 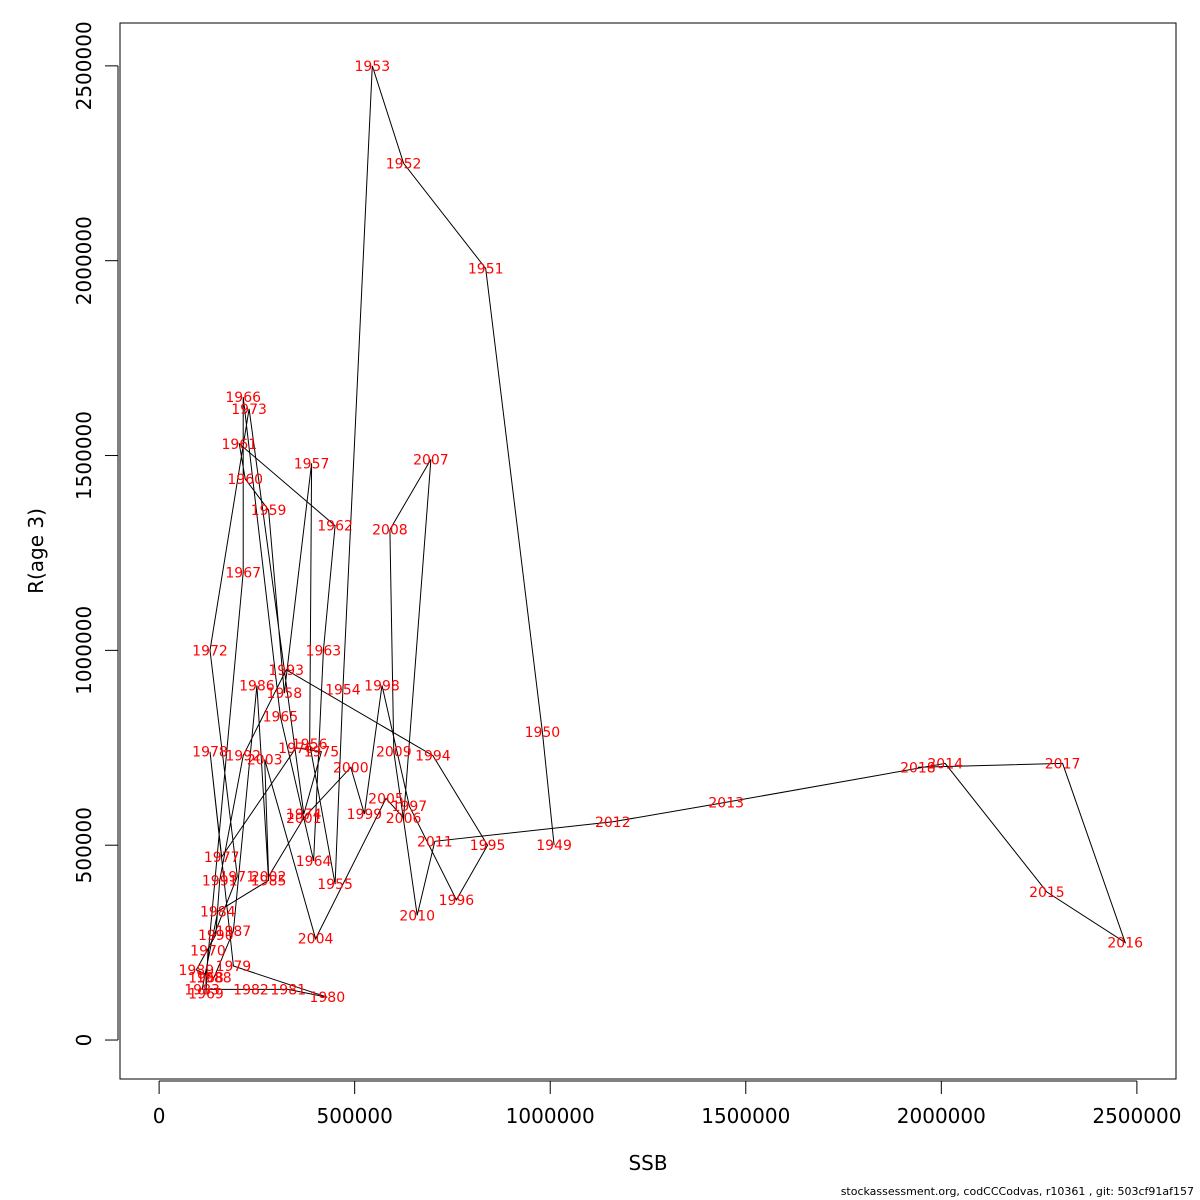 What do you see at coordinates (390, 531) in the screenshot?
I see `point-label: 2008` at bounding box center [390, 531].